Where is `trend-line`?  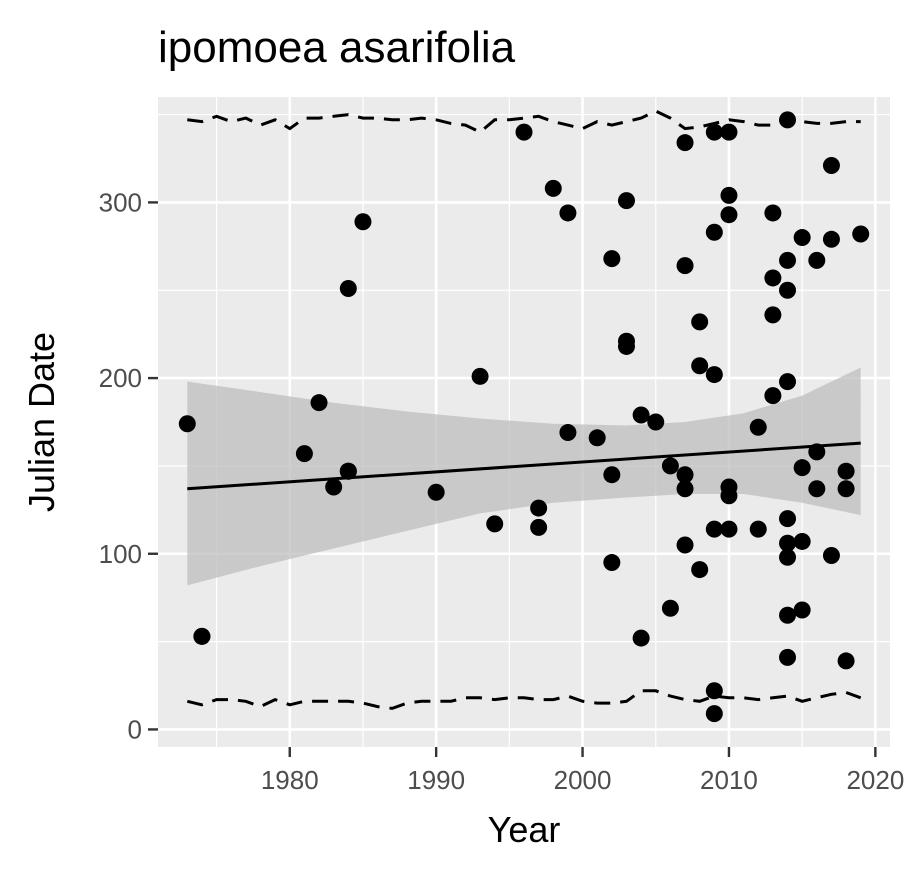 trend-line is located at coordinates (524, 466).